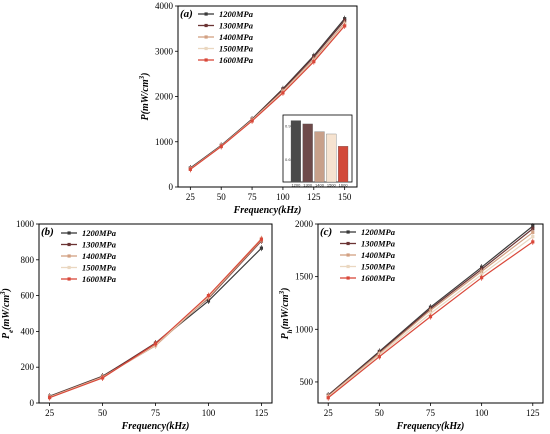 The width and height of the screenshot is (550, 434). Describe the element at coordinates (290, 331) in the screenshot. I see `y-axis-label-part: h` at that location.